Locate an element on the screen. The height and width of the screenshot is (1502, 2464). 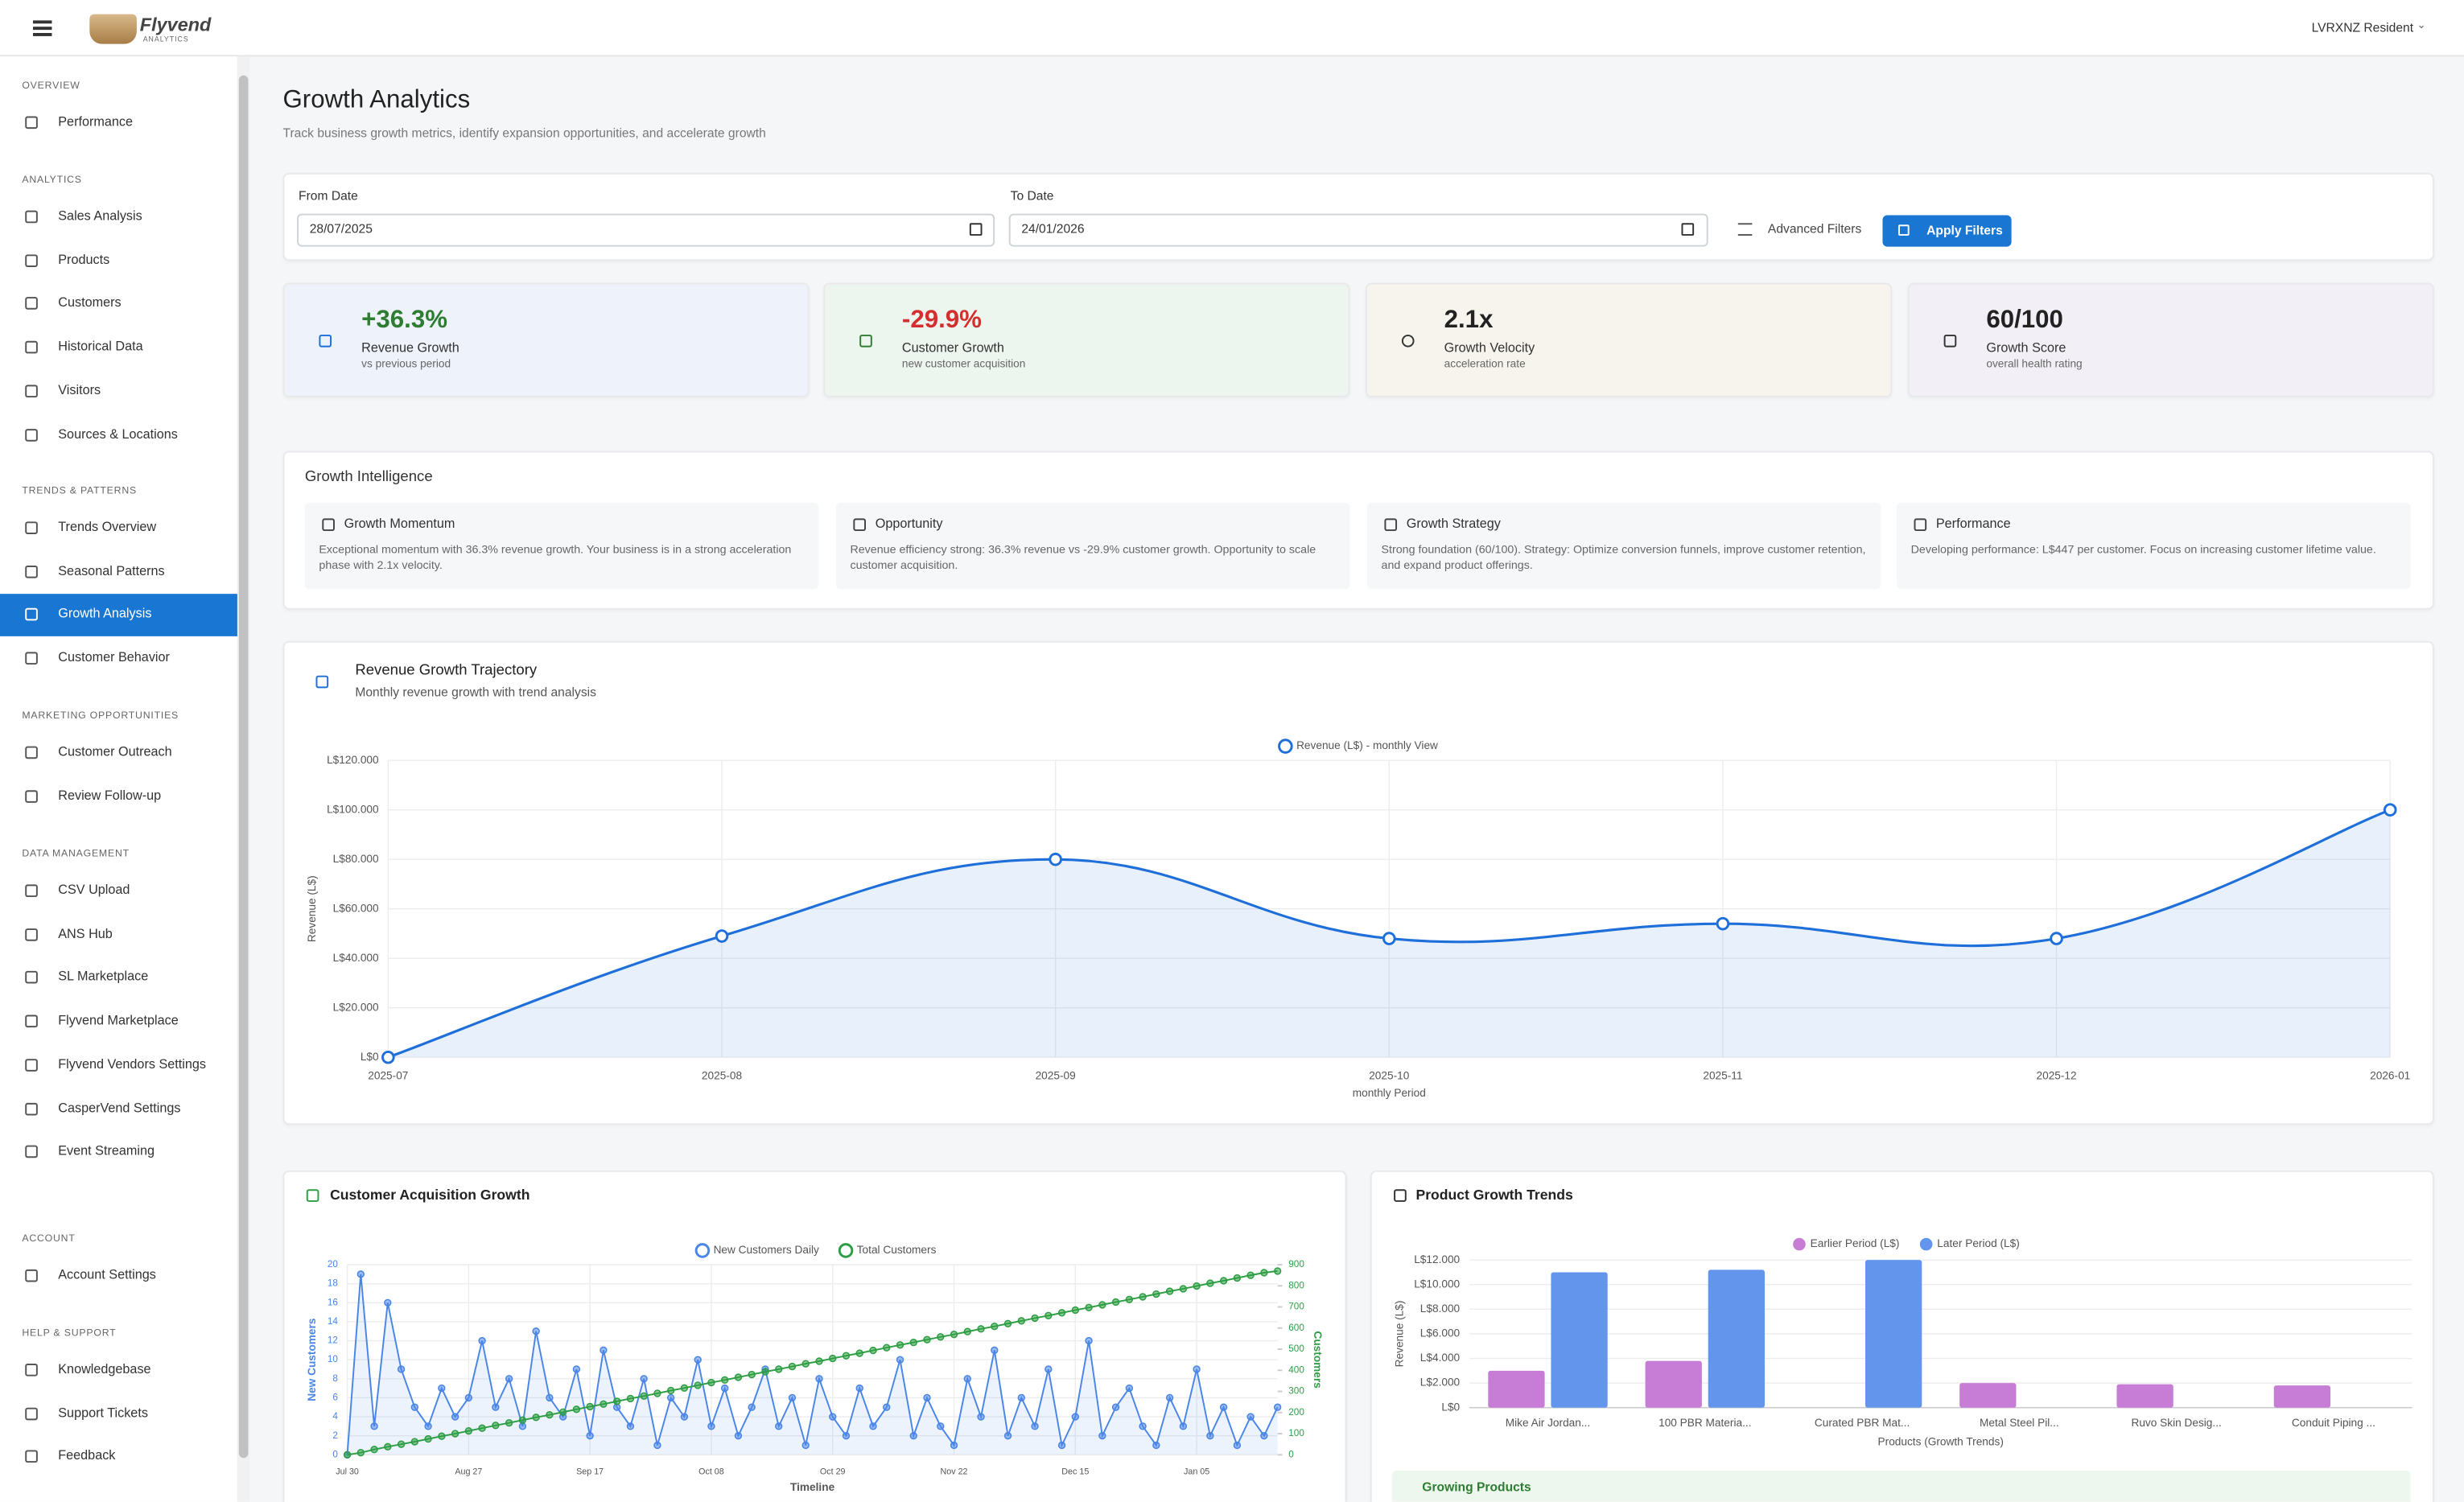
insight-title: Growth Strategy is located at coordinates (1454, 525).